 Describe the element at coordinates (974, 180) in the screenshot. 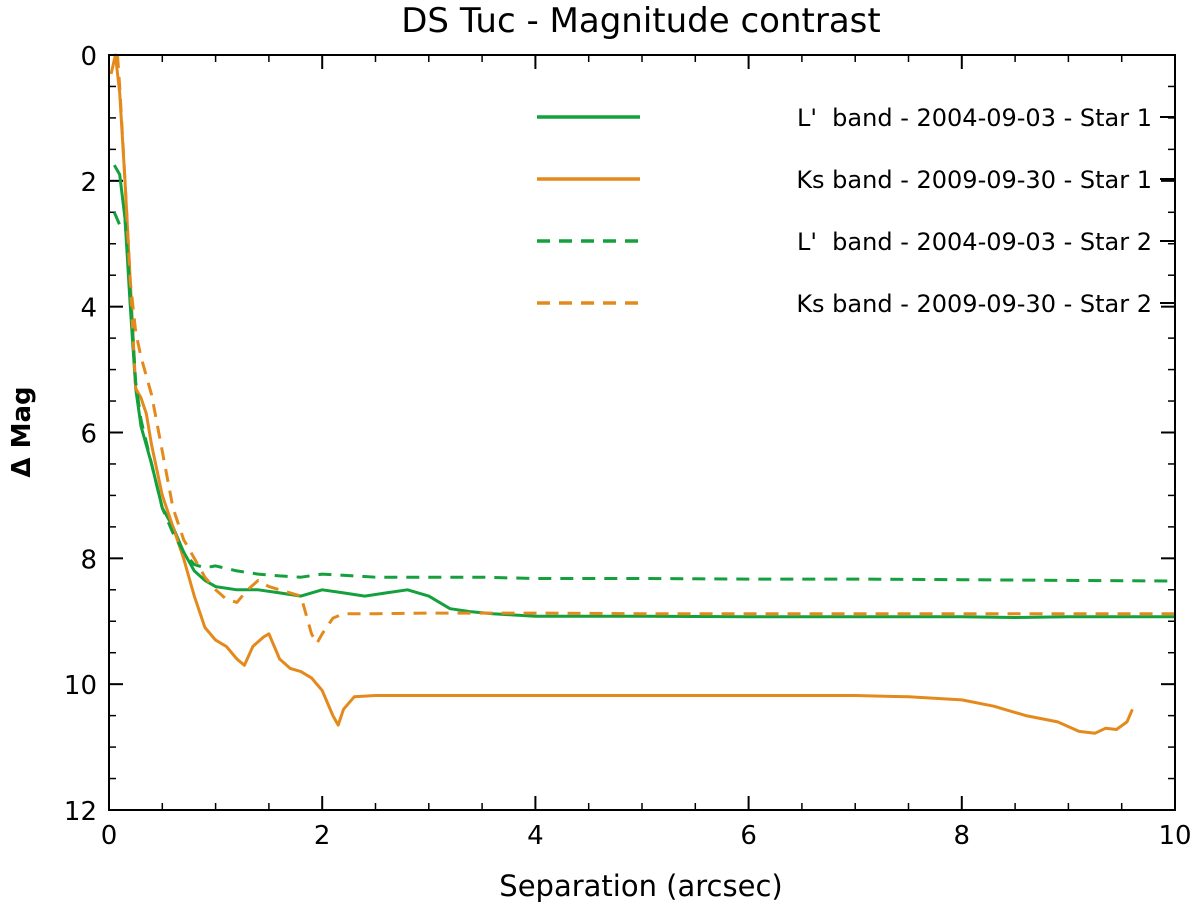

I see `legend-label-2: Ks band - 2009-09-30 - Star 1` at that location.